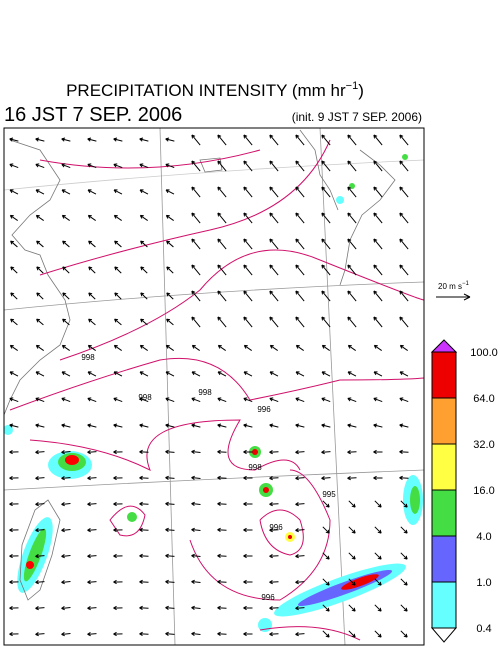  What do you see at coordinates (483, 537) in the screenshot?
I see `colorbar-label: 4.0` at bounding box center [483, 537].